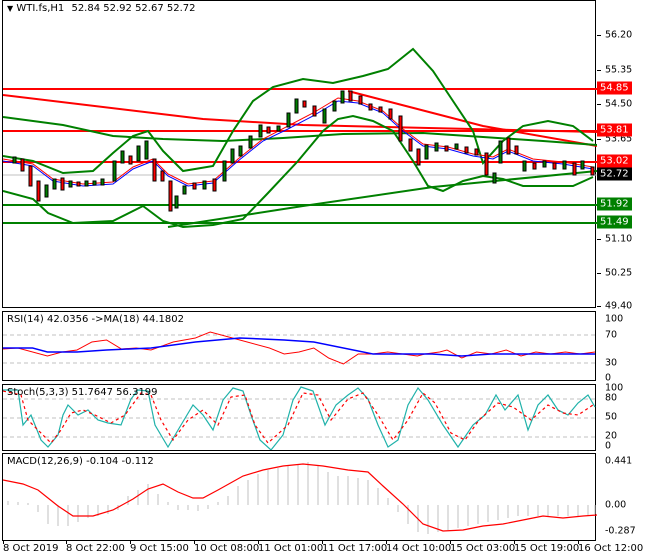 The image size is (660, 560). Describe the element at coordinates (619, 70) in the screenshot. I see `price-label: 55.35` at that location.